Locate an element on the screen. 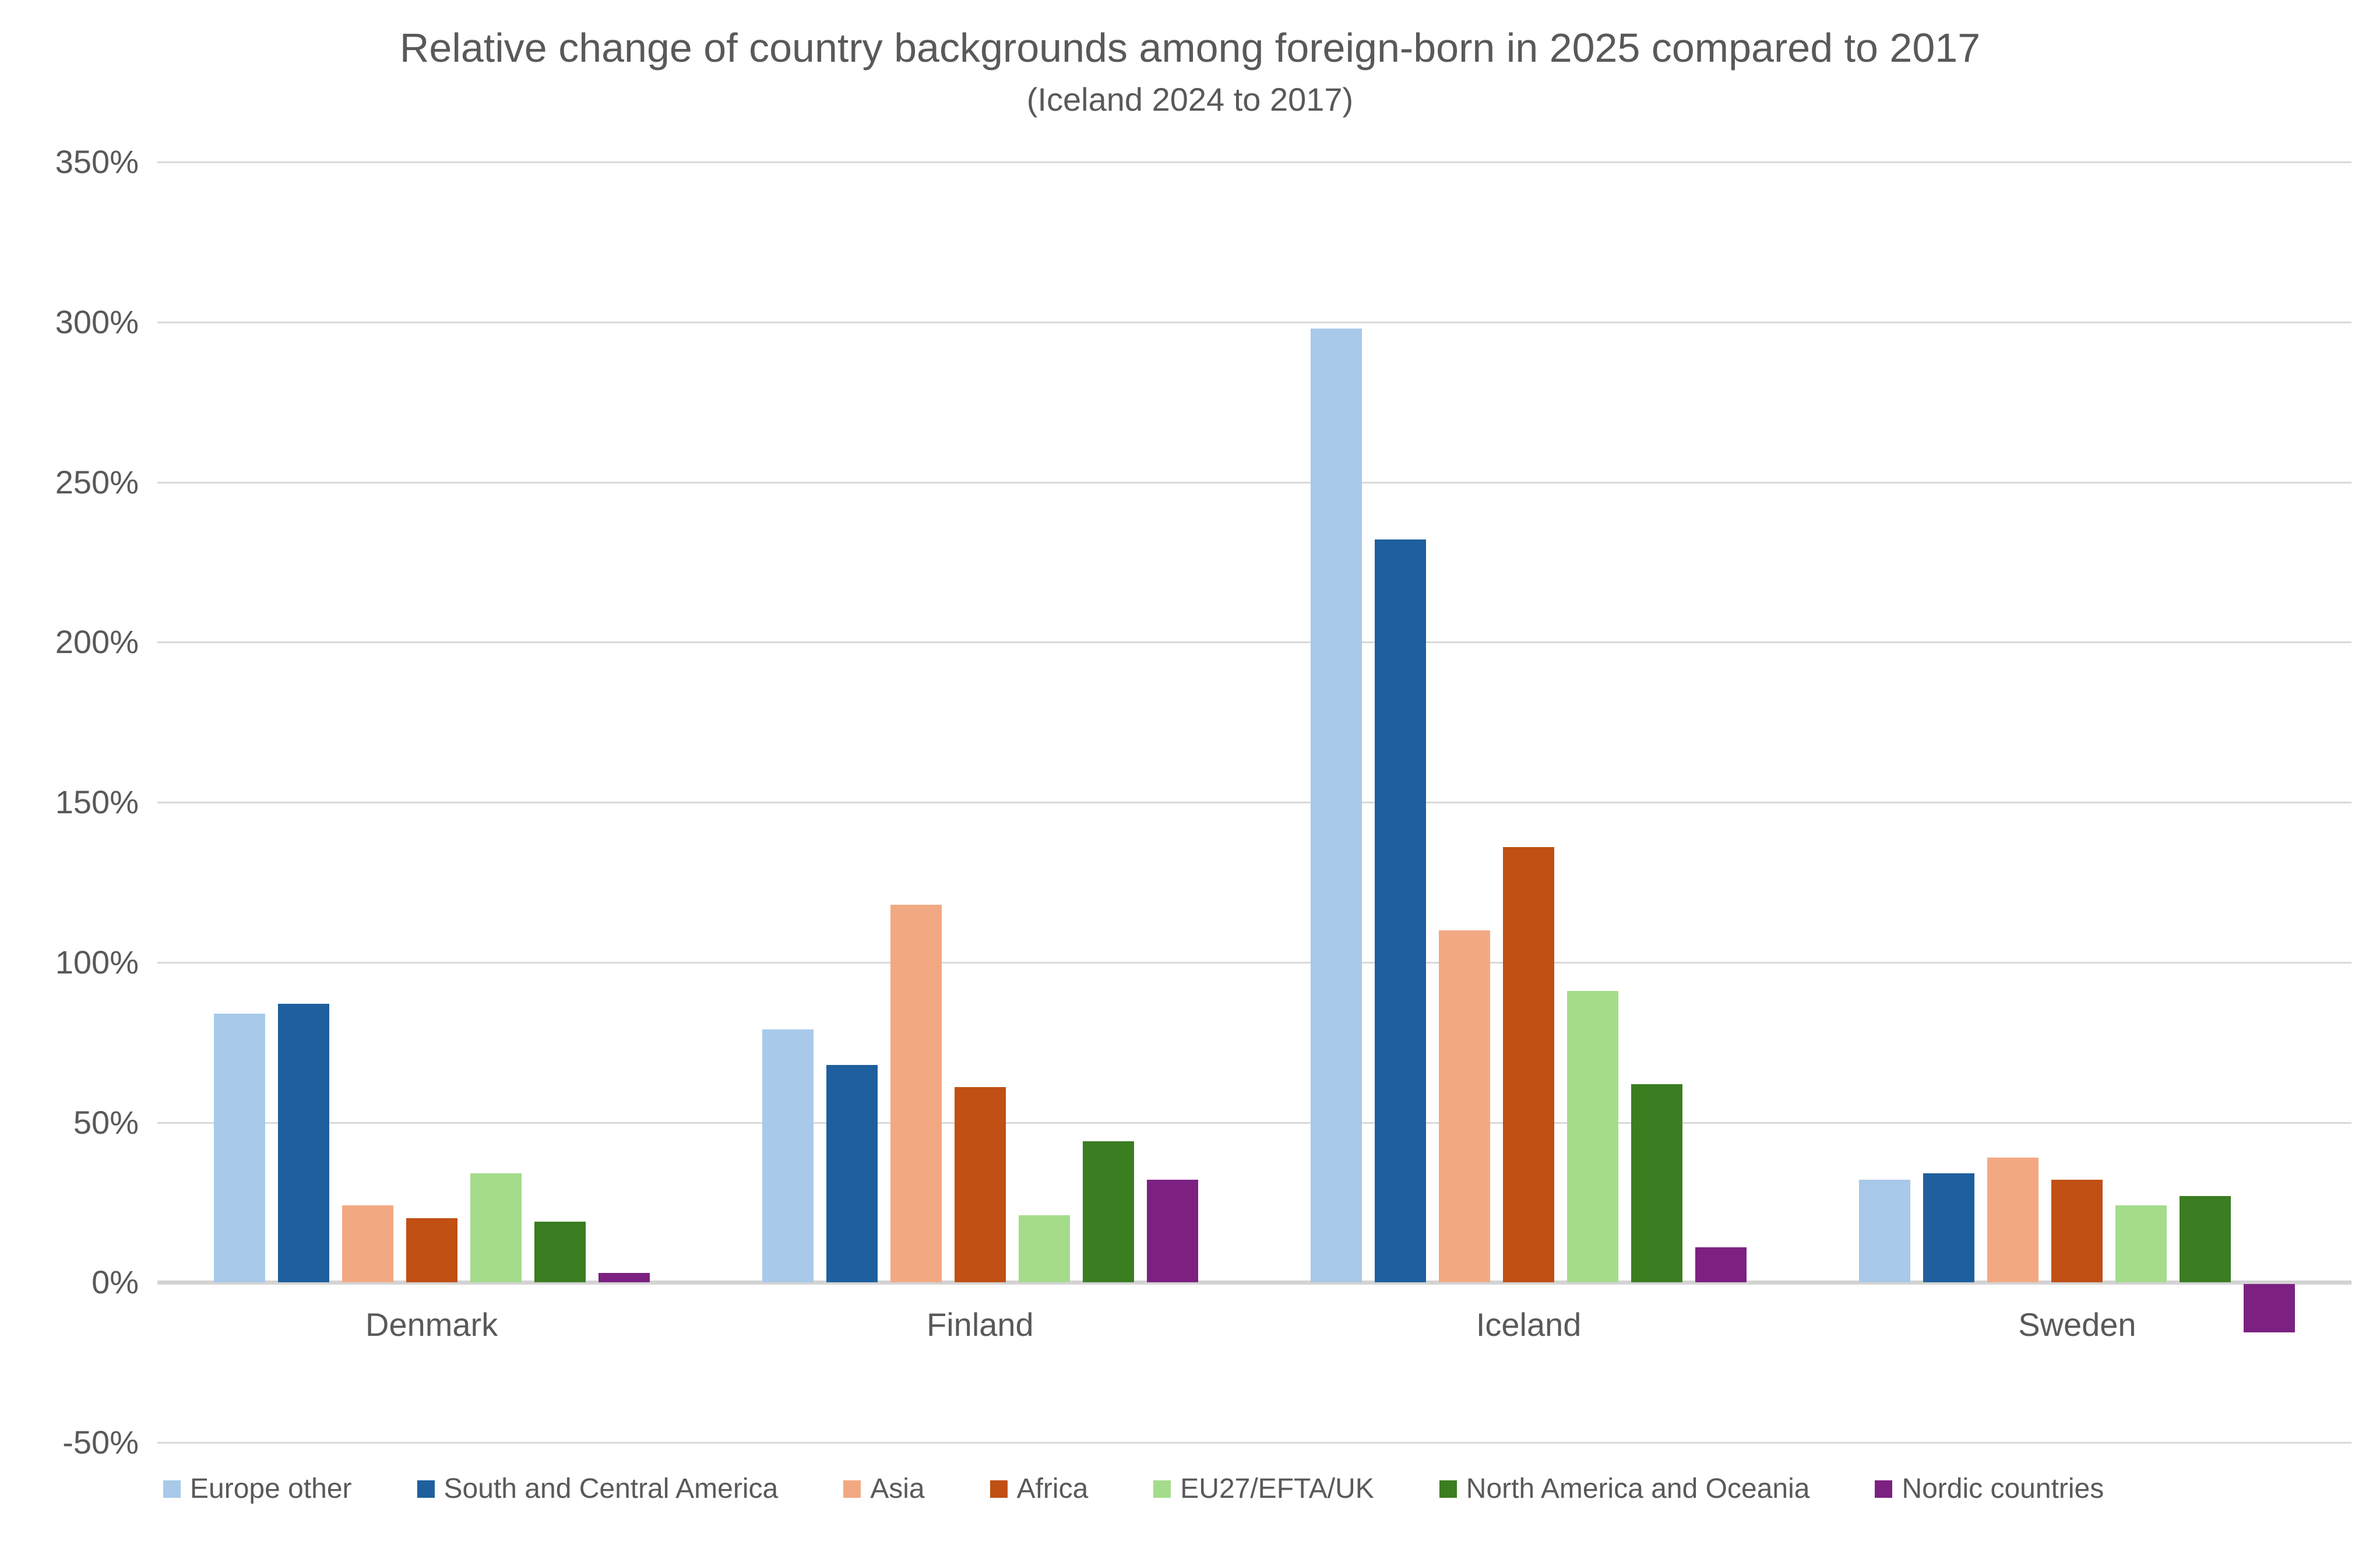 Image resolution: width=2380 pixels, height=1545 pixels. legend-swatch-asia is located at coordinates (852, 1489).